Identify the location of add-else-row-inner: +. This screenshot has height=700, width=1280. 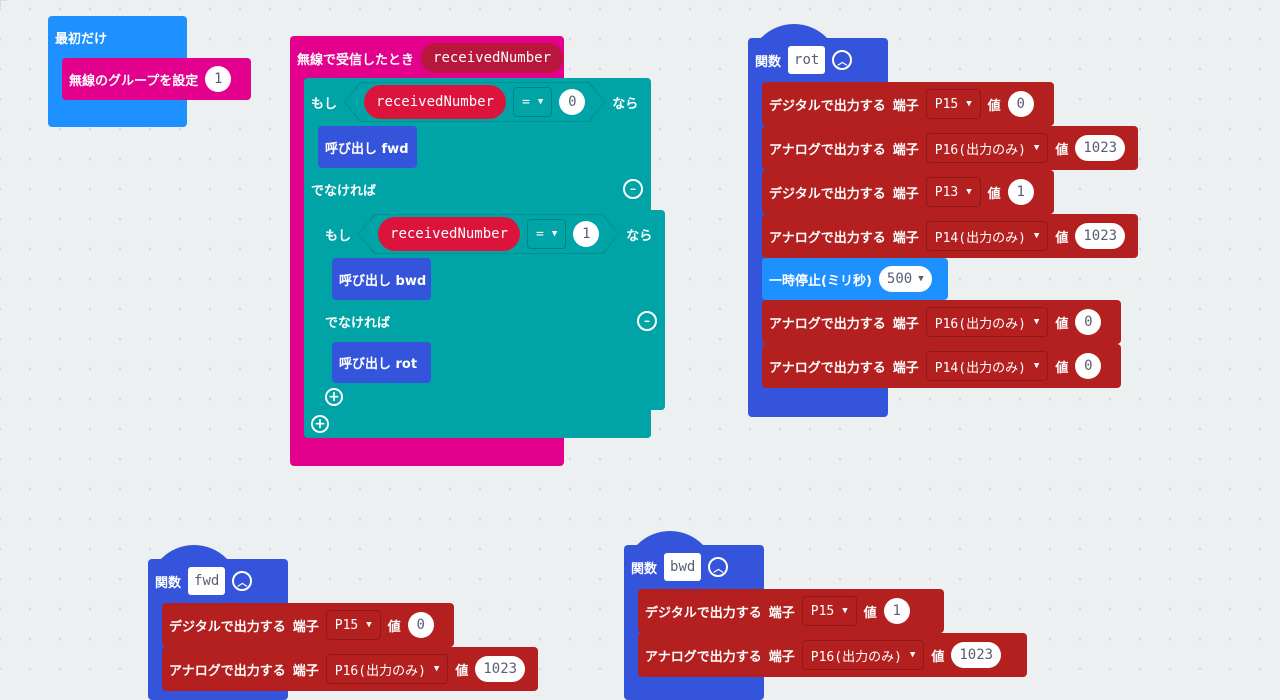
(491, 396).